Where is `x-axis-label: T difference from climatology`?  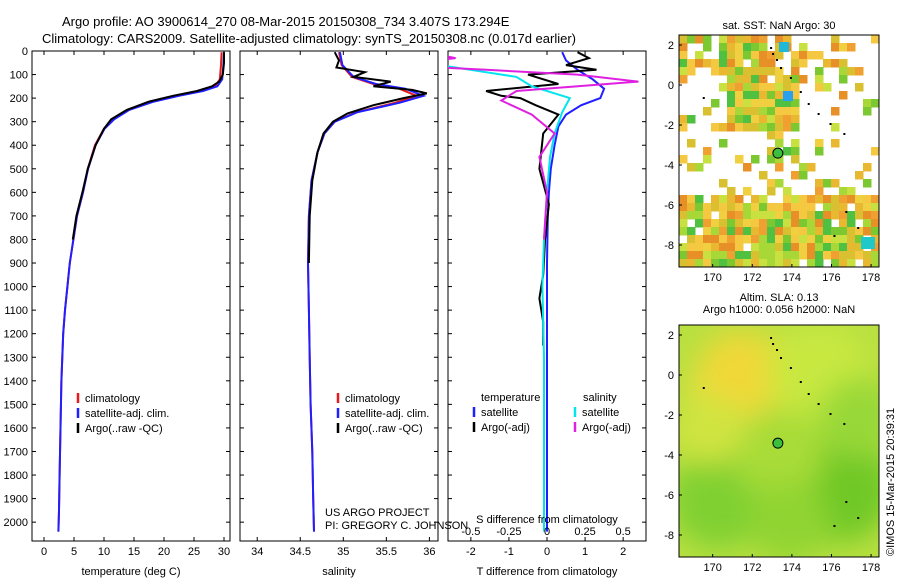
x-axis-label: T difference from climatology is located at coordinates (547, 572).